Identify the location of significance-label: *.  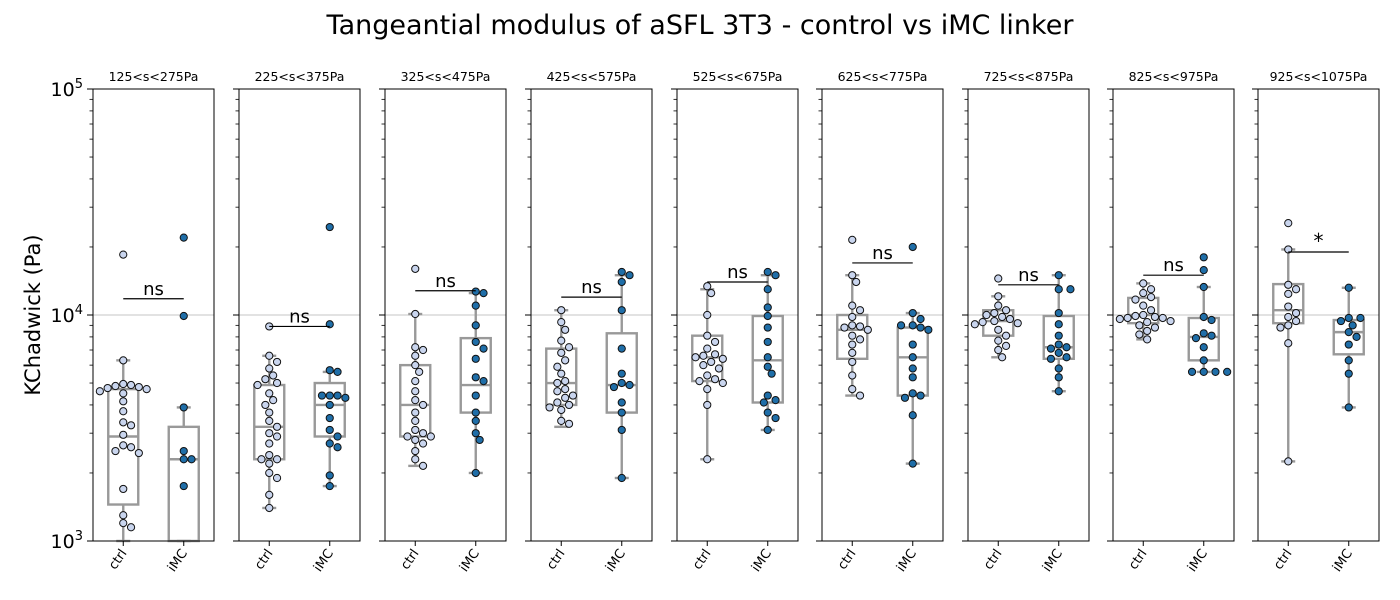
(1319, 241).